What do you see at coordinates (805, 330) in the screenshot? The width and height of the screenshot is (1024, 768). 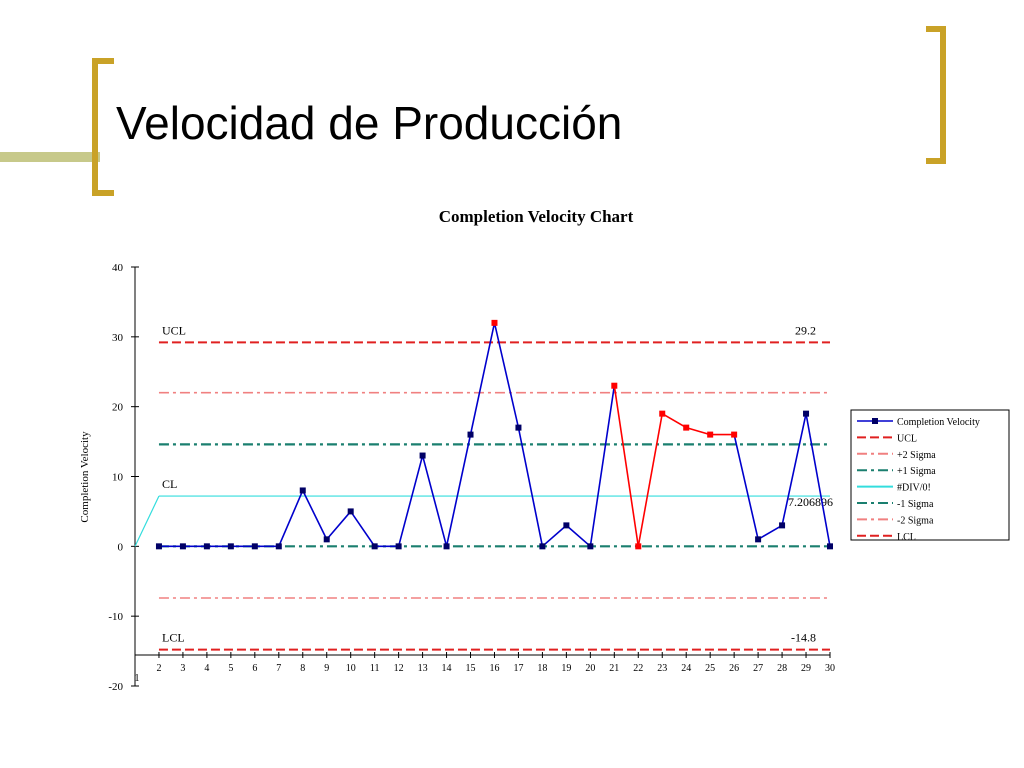 I see `annotation-value: 29.2` at bounding box center [805, 330].